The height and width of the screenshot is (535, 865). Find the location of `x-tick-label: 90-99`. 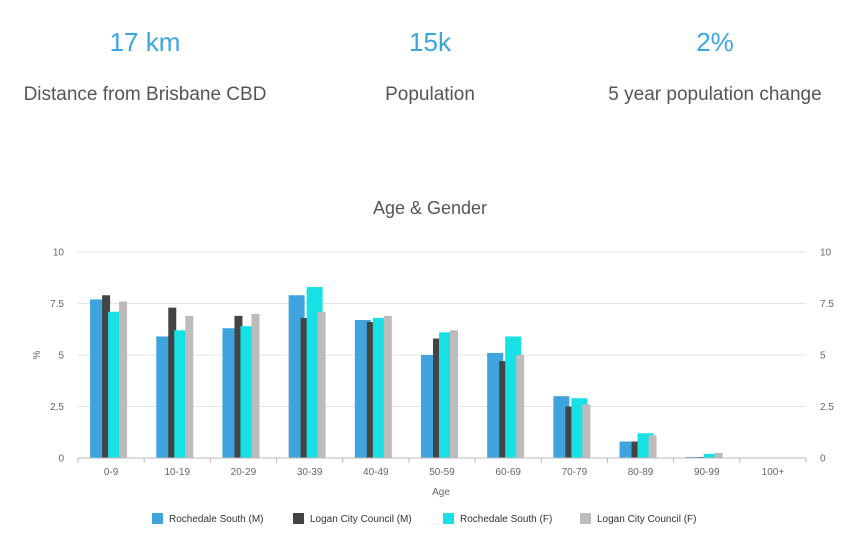

x-tick-label: 90-99 is located at coordinates (707, 472).